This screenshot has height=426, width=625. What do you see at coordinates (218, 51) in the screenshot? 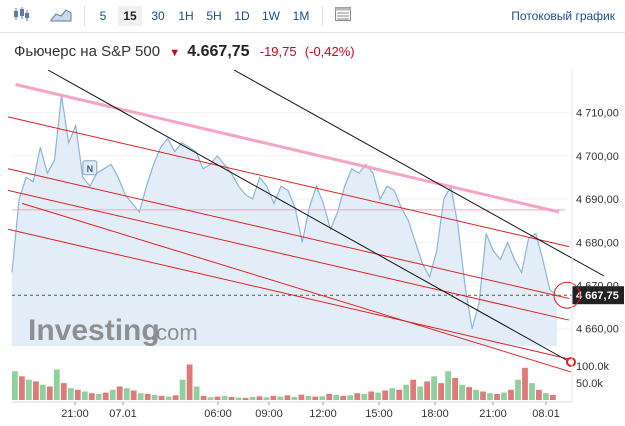
I see `last-price: 4.667,75` at bounding box center [218, 51].